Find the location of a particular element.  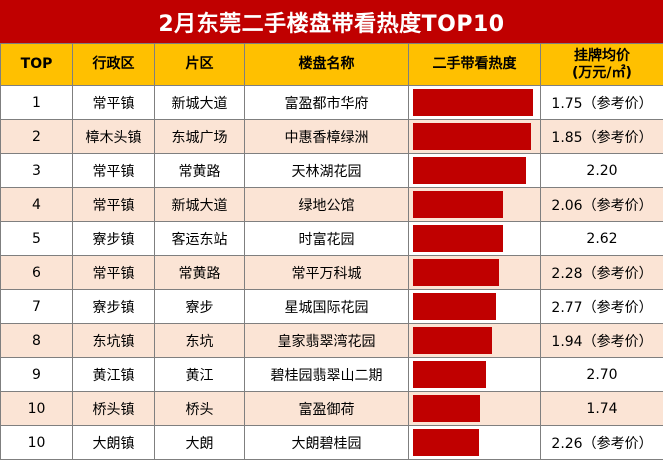

name-cell: 富盈御荷 is located at coordinates (327, 409).